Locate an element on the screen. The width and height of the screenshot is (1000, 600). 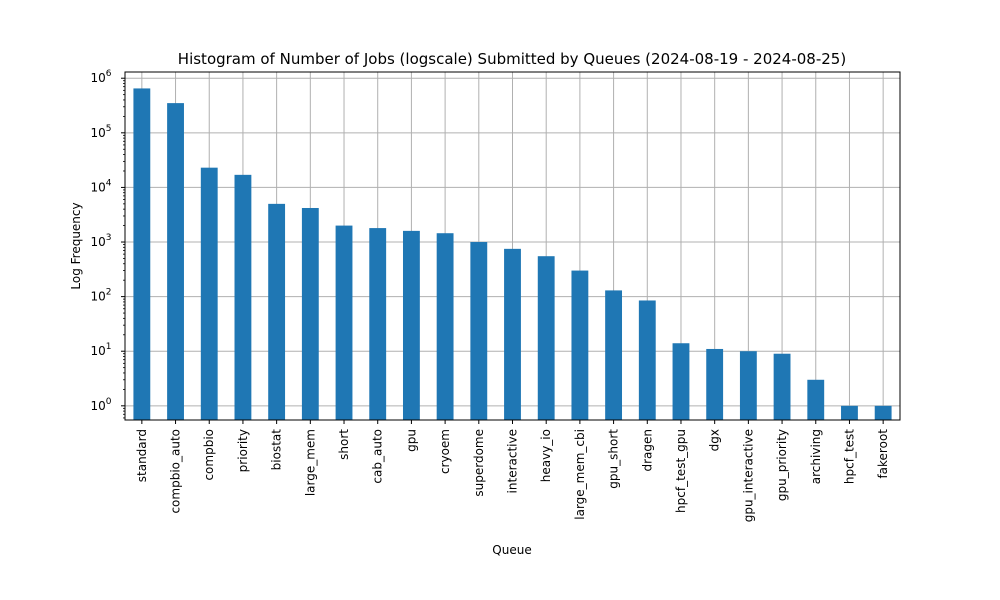
x-tick-label: interactive is located at coordinates (513, 461).